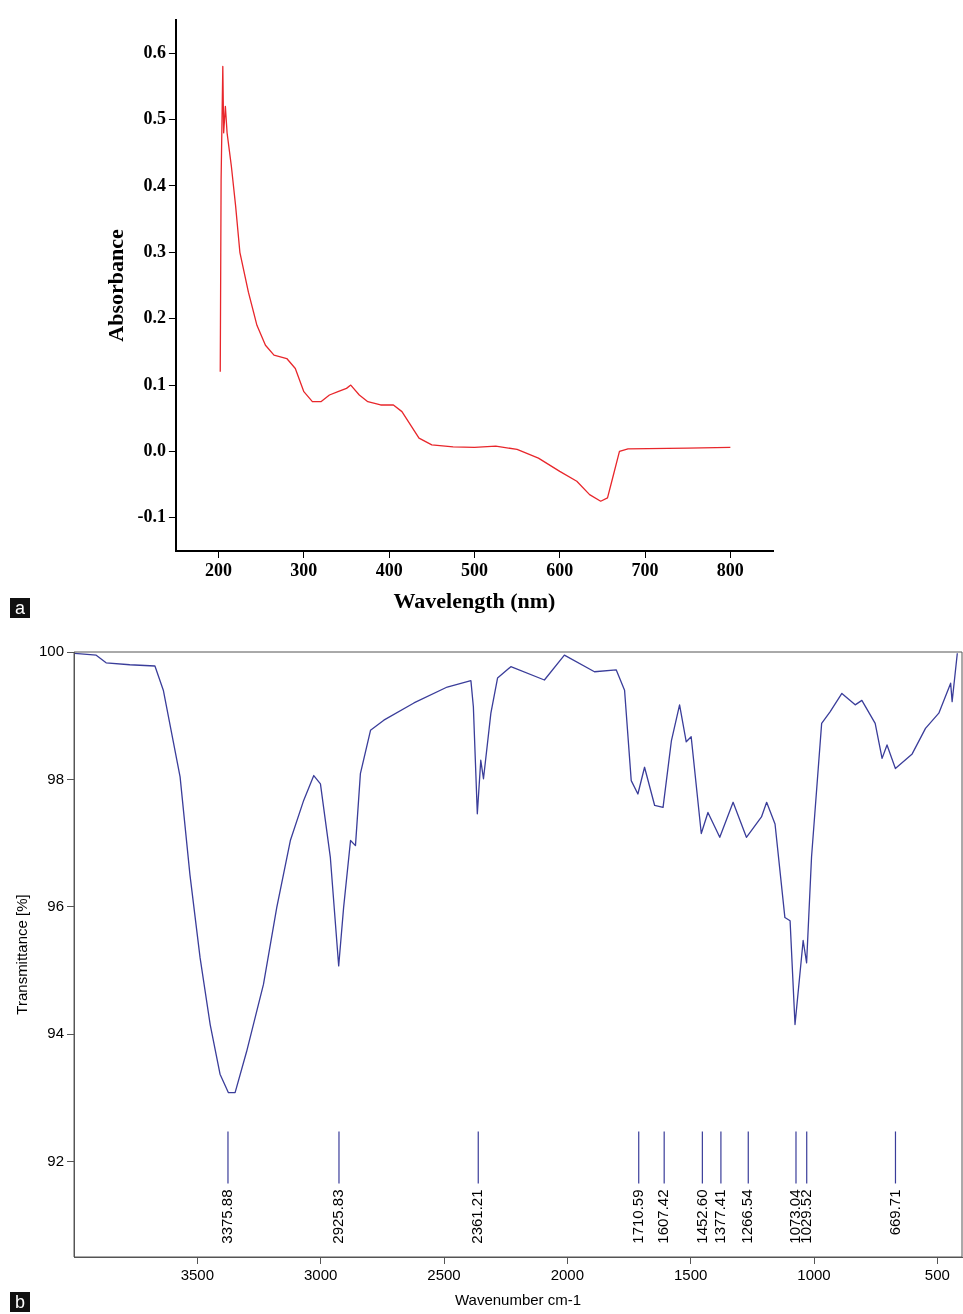  I want to click on x-tick-label: 800, so click(730, 570).